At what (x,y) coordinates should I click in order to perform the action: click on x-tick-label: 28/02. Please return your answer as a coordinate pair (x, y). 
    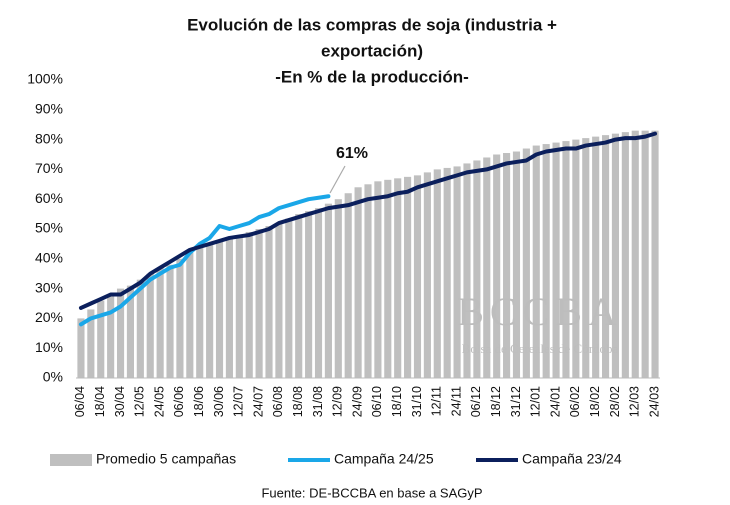
    Looking at the image, I should click on (615, 401).